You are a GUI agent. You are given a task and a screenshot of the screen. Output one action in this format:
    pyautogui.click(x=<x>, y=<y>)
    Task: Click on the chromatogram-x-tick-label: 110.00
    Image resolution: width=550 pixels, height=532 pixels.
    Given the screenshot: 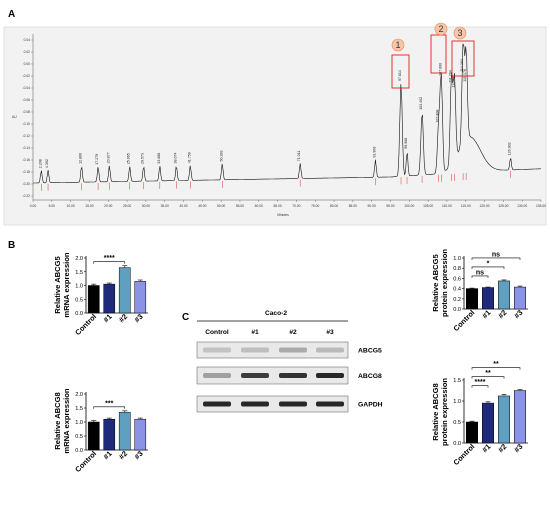 What is the action you would take?
    pyautogui.click(x=447, y=206)
    